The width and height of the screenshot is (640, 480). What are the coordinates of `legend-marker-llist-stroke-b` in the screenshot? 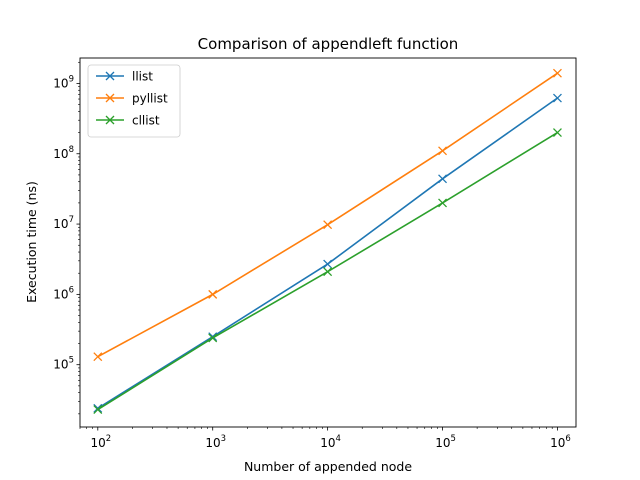 It's located at (110, 76).